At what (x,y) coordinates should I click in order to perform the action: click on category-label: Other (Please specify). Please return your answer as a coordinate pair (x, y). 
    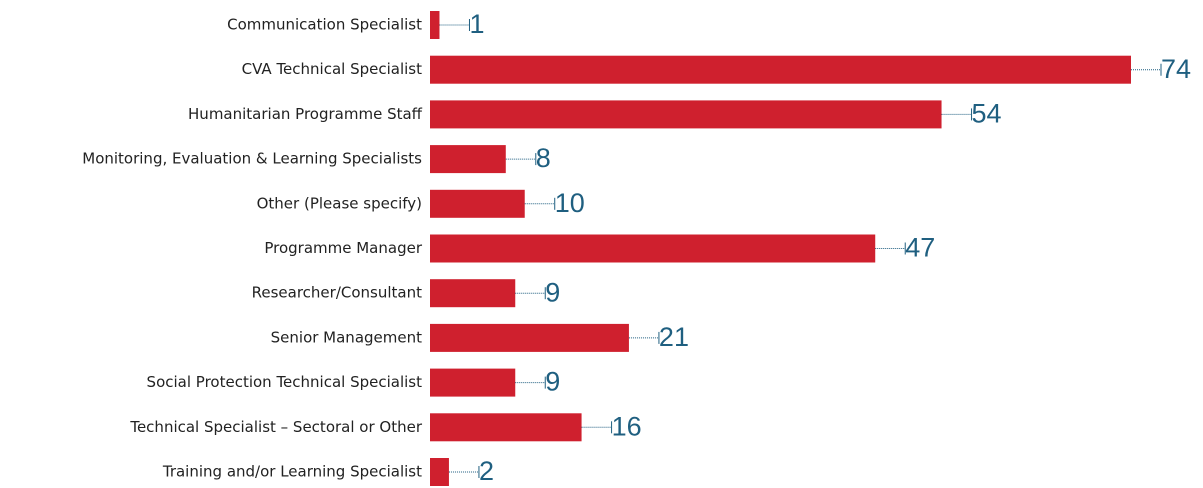
    Looking at the image, I should click on (339, 203).